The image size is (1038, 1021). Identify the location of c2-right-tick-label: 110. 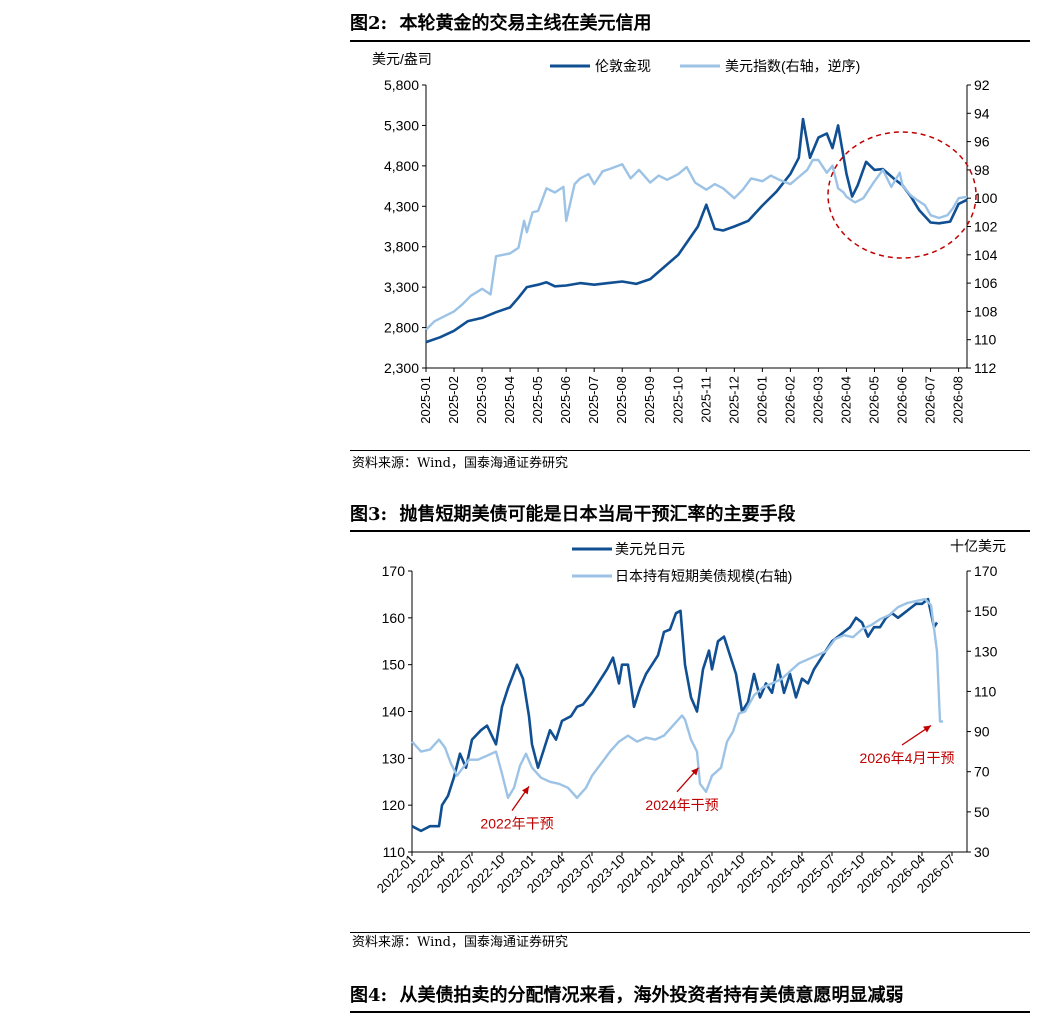
(985, 691).